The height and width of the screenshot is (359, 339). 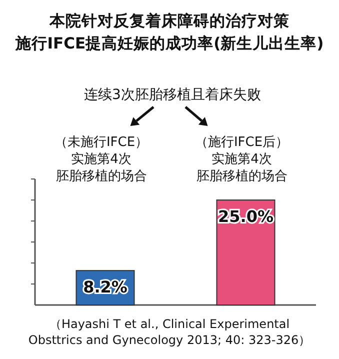 I want to click on chart-subtitle: 施行IFCE提高妊娠的成功率(新生儿出生率), so click(x=169, y=43).